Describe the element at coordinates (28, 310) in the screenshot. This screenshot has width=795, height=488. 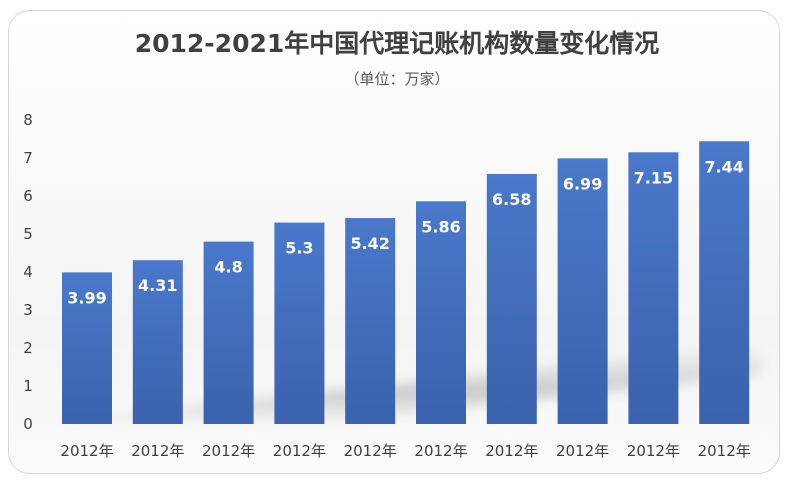
I see `y-tick-label: 3` at that location.